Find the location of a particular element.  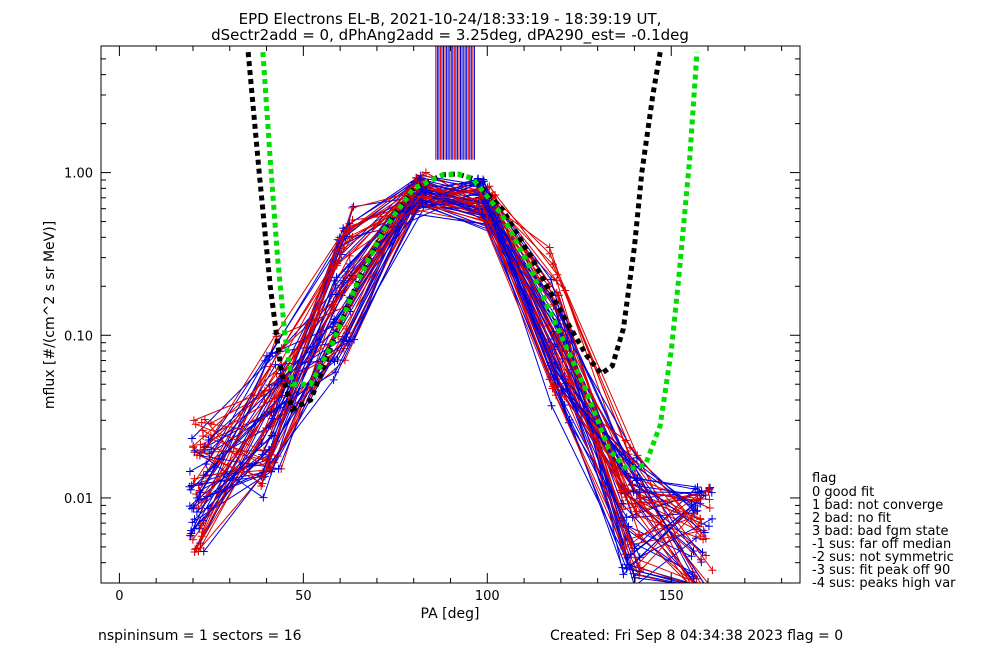

legend-entry-7: -4 sus: peaks high var is located at coordinates (884, 583).